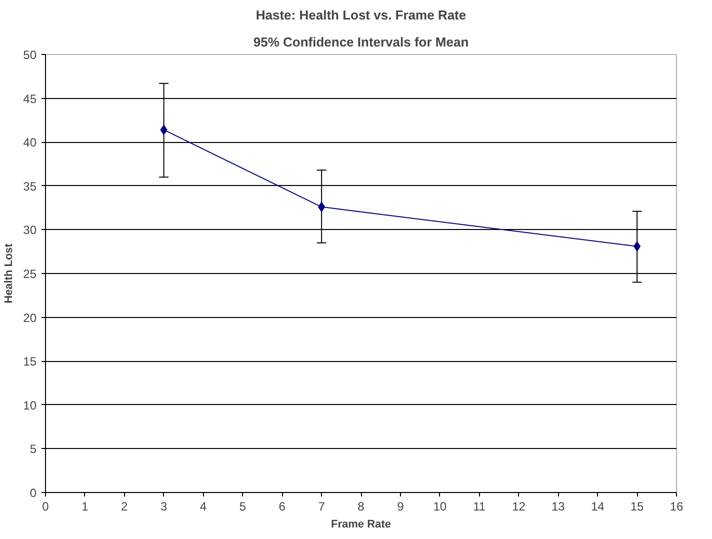 The image size is (712, 539). What do you see at coordinates (322, 507) in the screenshot?
I see `x-tick-label: 7` at bounding box center [322, 507].